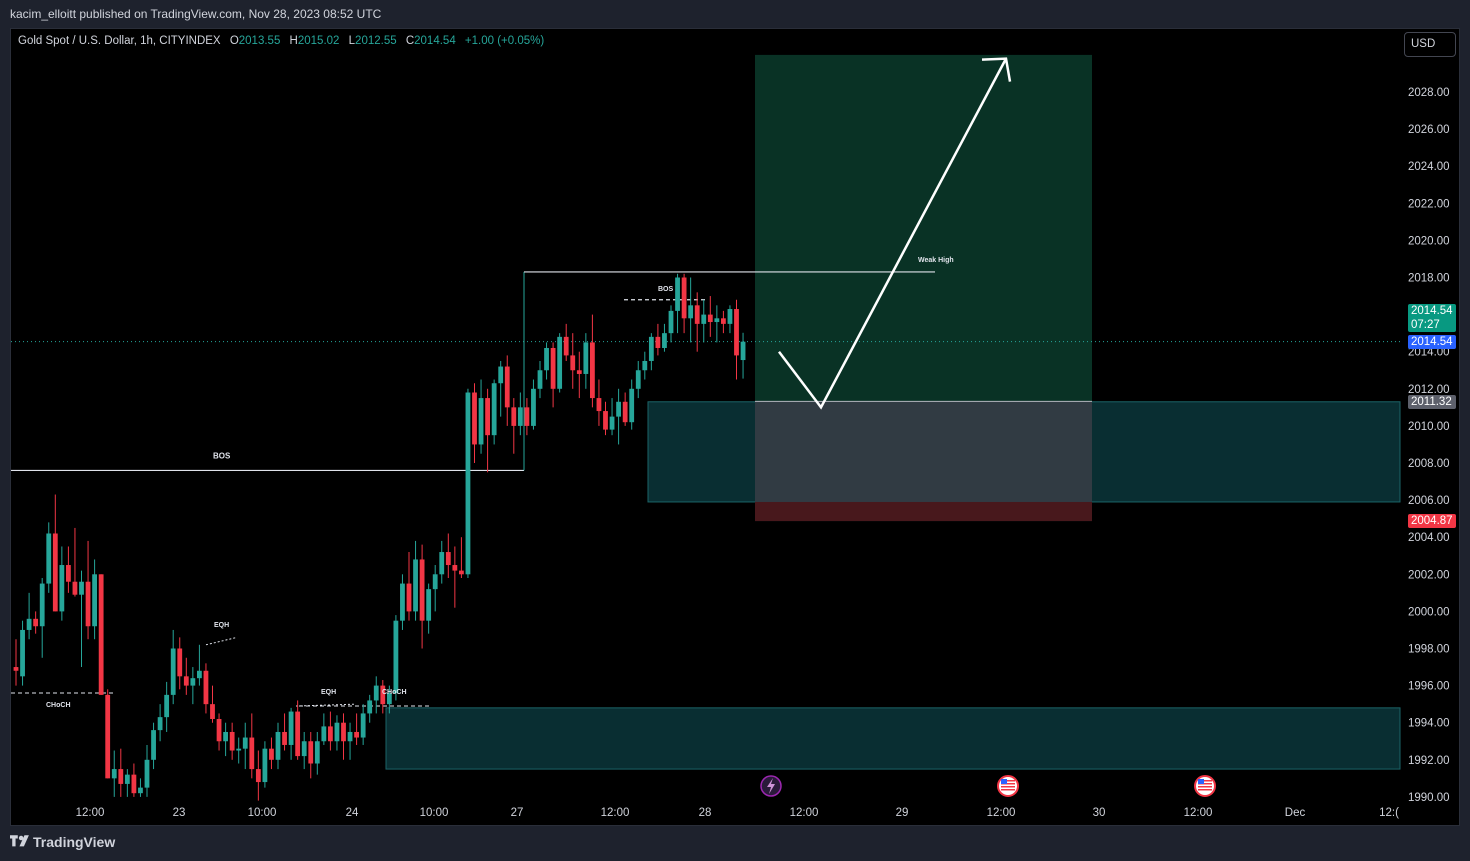 The image size is (1470, 861). I want to click on eqh-left-line, so click(221, 641).